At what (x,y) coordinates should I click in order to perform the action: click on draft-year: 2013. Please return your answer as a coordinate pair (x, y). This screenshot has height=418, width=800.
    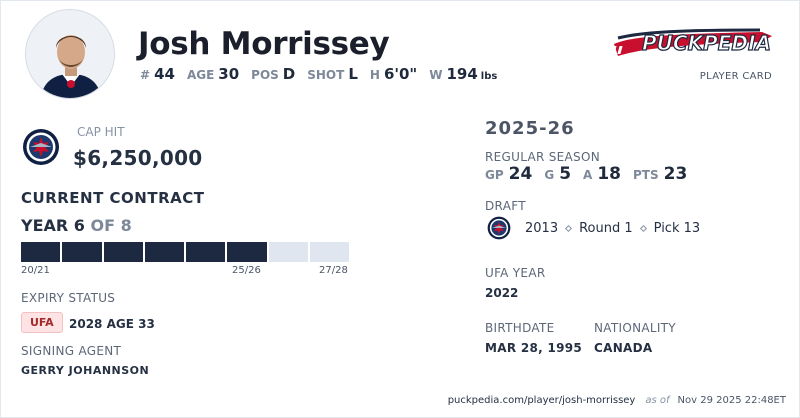
    Looking at the image, I should click on (542, 228).